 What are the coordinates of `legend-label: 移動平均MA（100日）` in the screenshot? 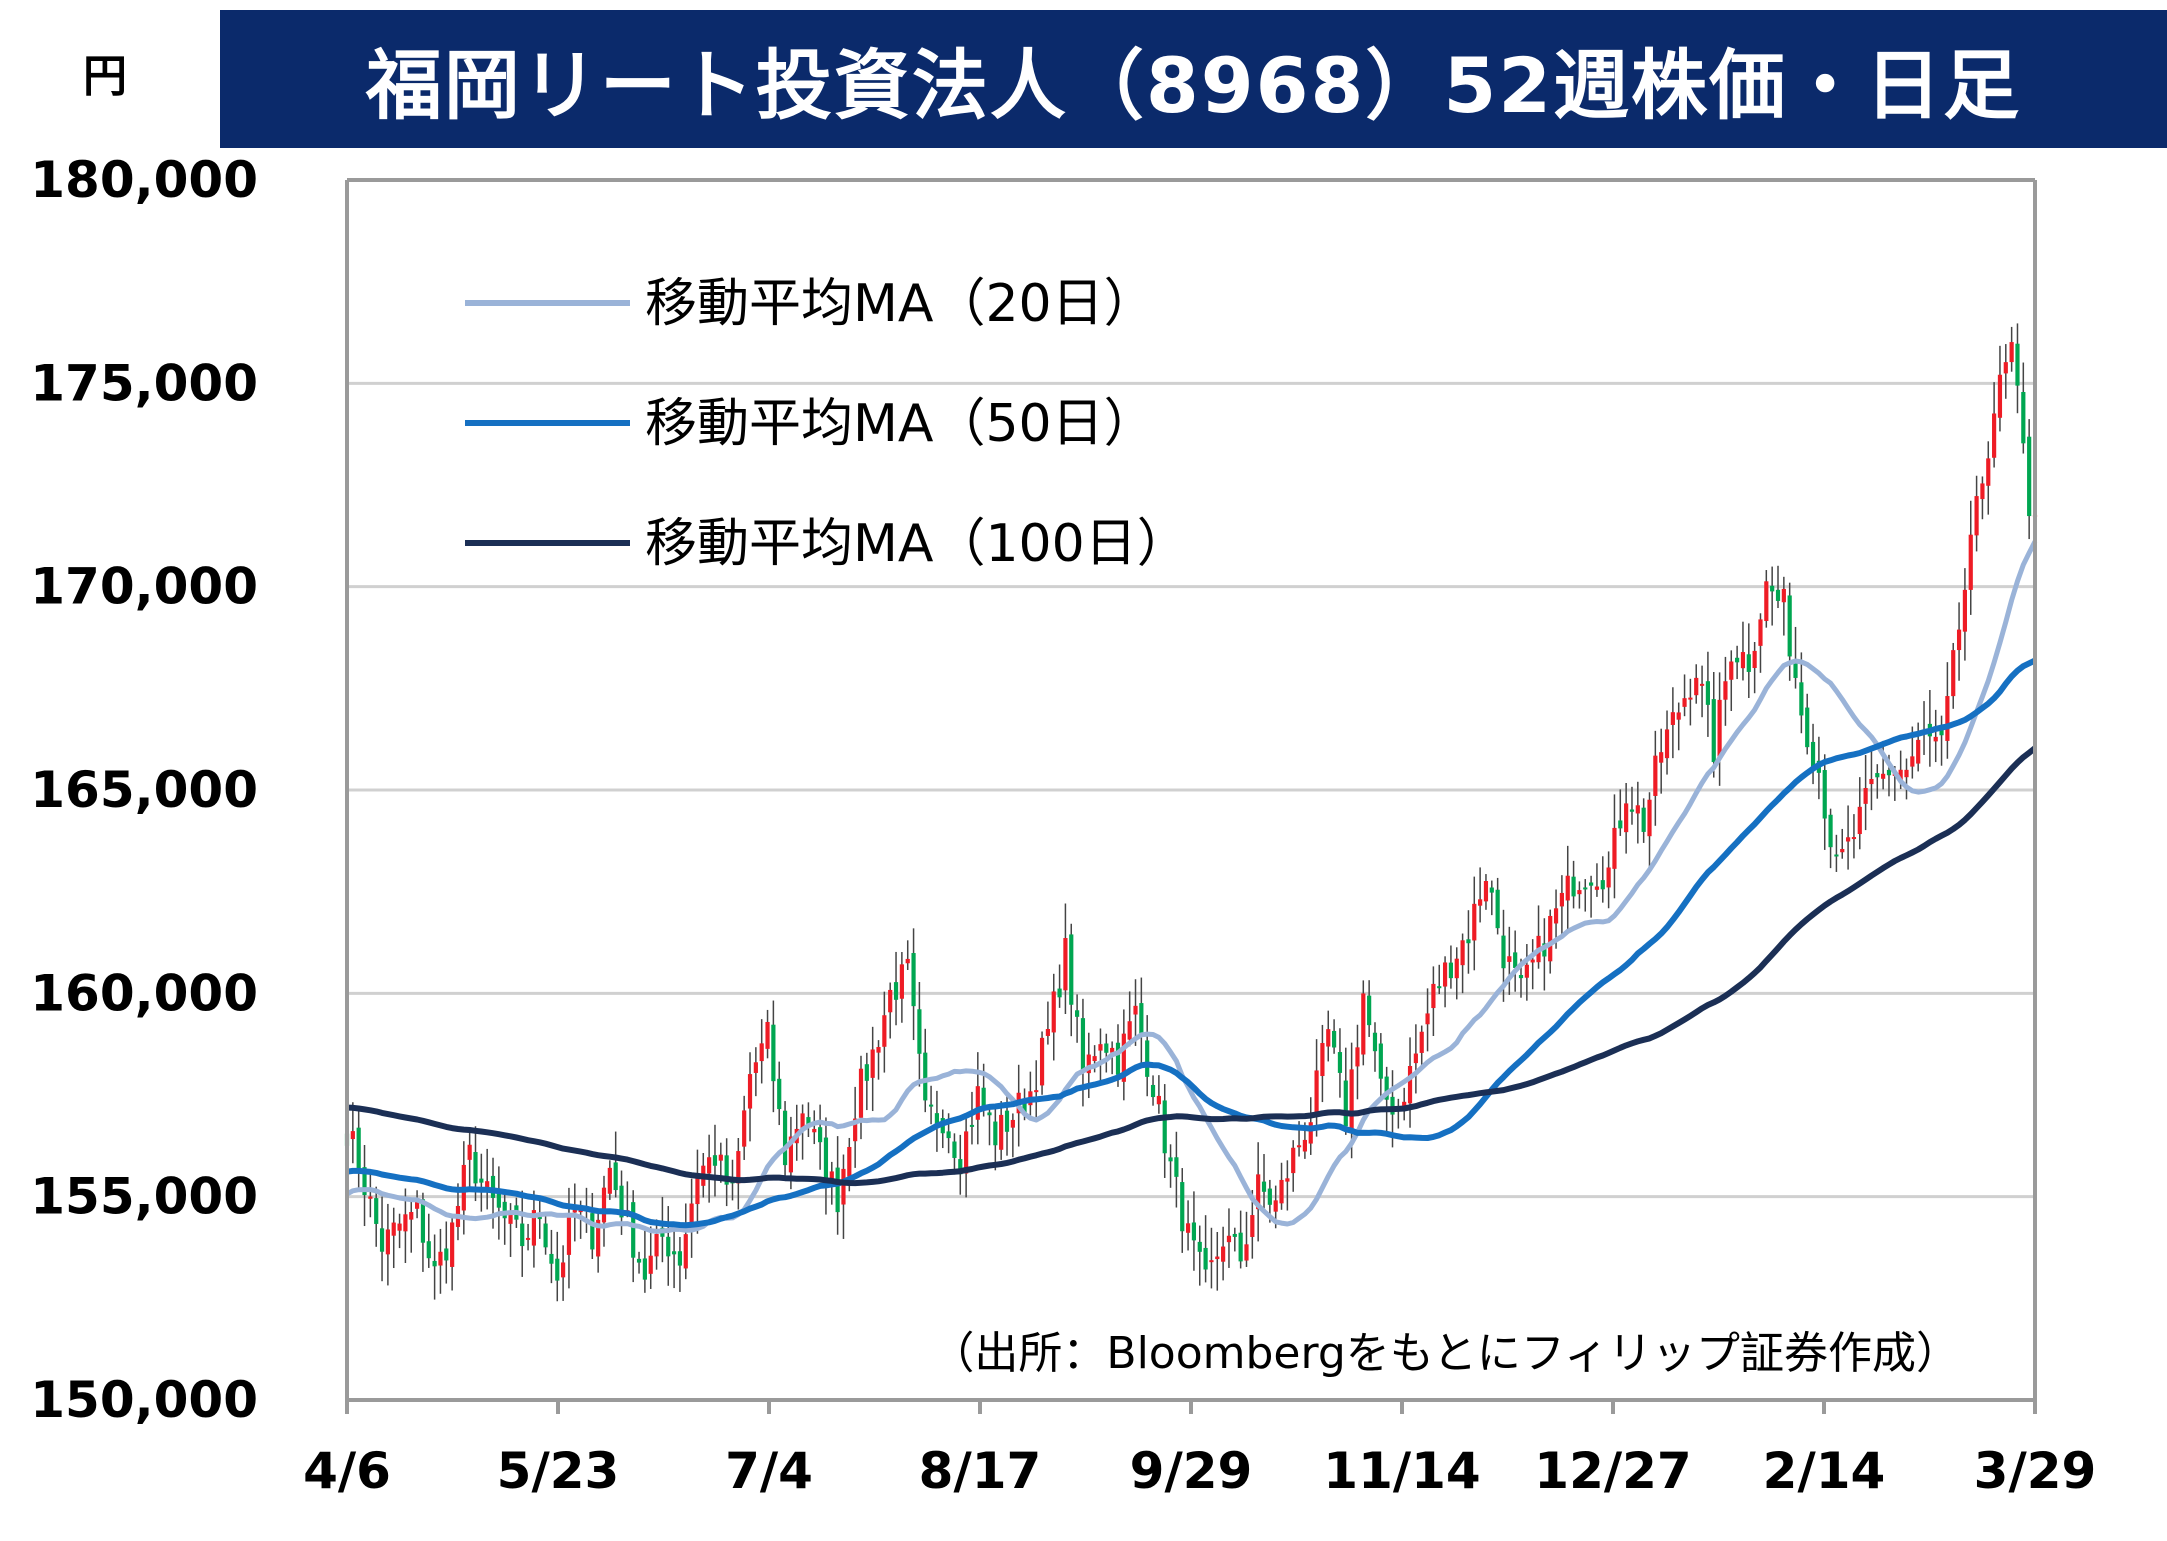 It's located at (917, 544).